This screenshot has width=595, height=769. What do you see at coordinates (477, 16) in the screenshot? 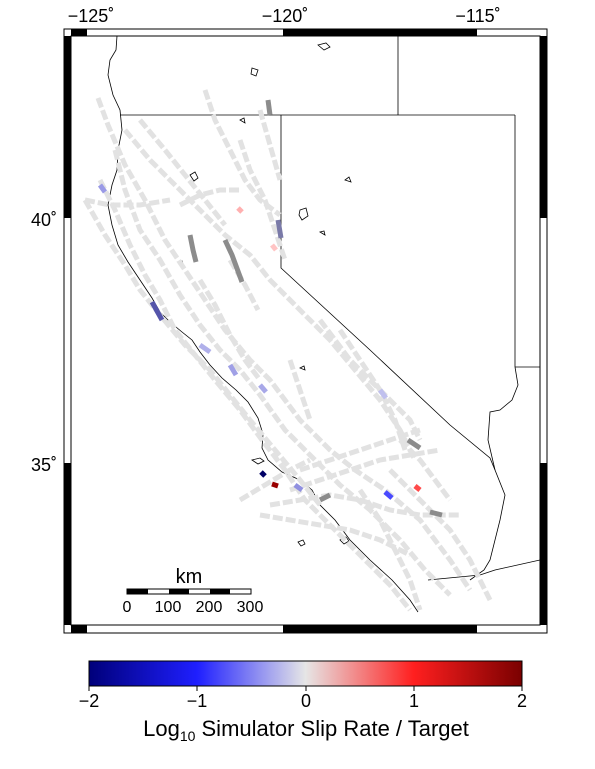
I see `lon-label-115: −115˚` at bounding box center [477, 16].